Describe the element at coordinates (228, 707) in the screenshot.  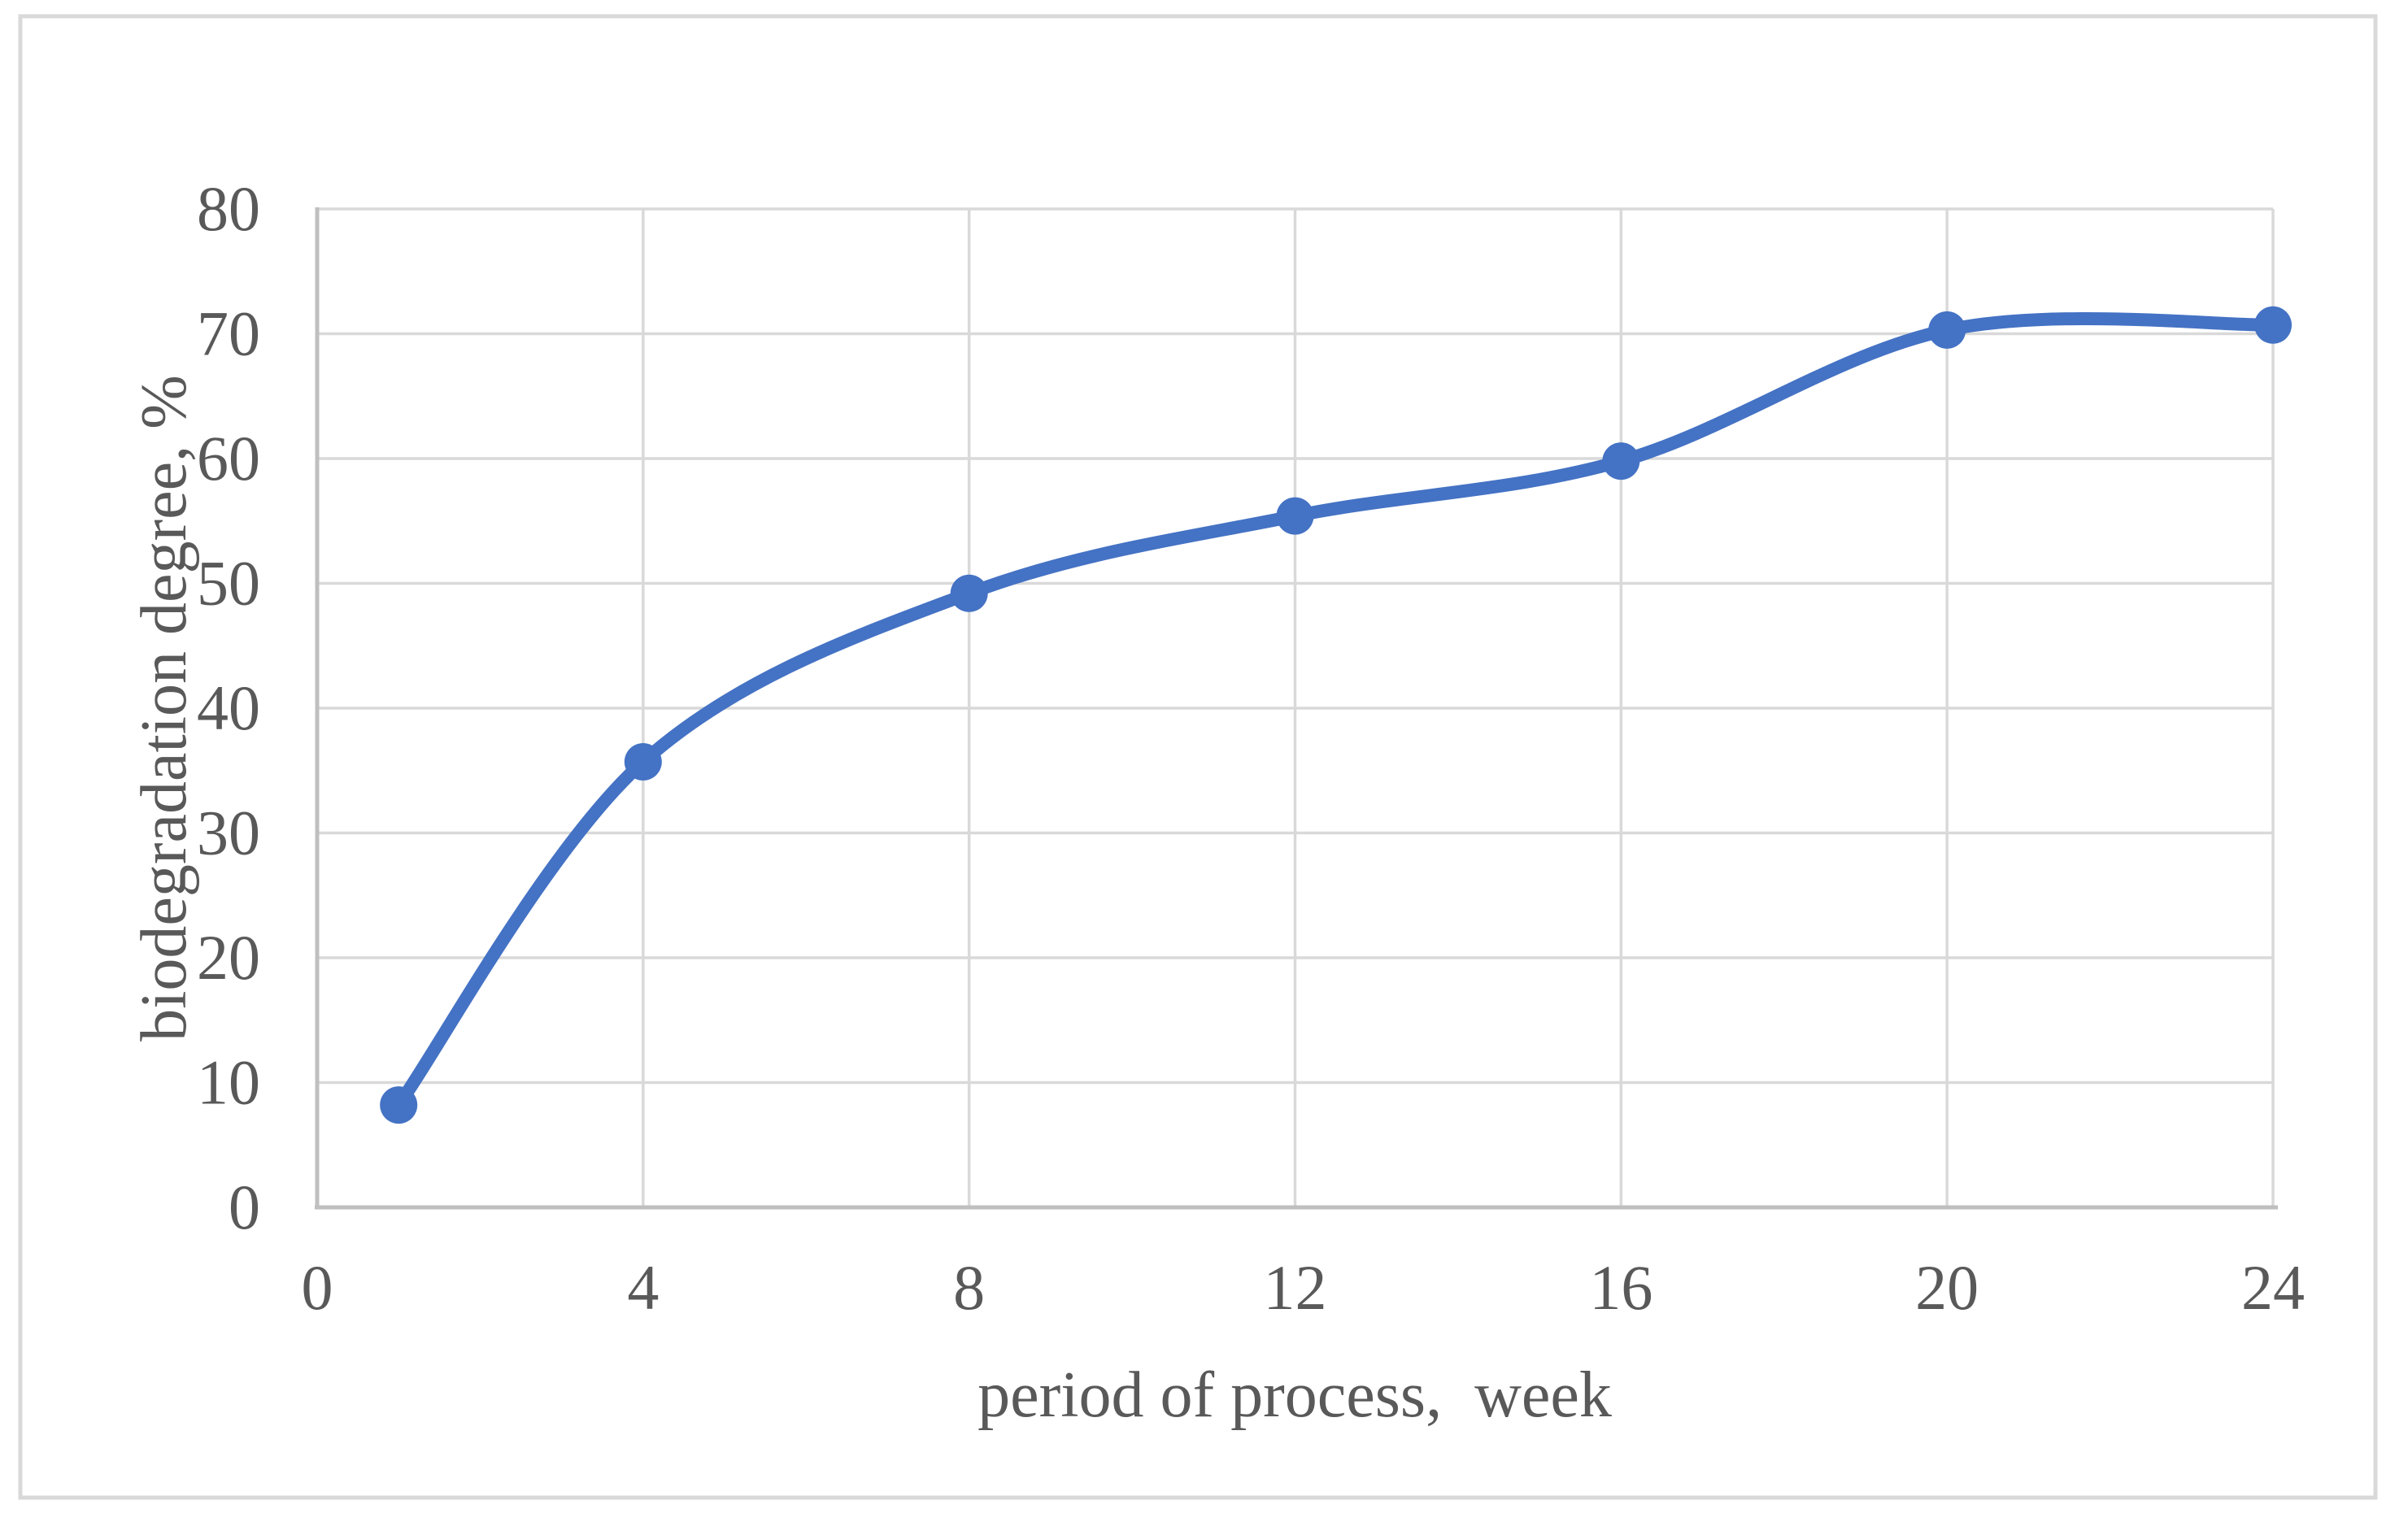
I see `y-tick-label: 40` at that location.